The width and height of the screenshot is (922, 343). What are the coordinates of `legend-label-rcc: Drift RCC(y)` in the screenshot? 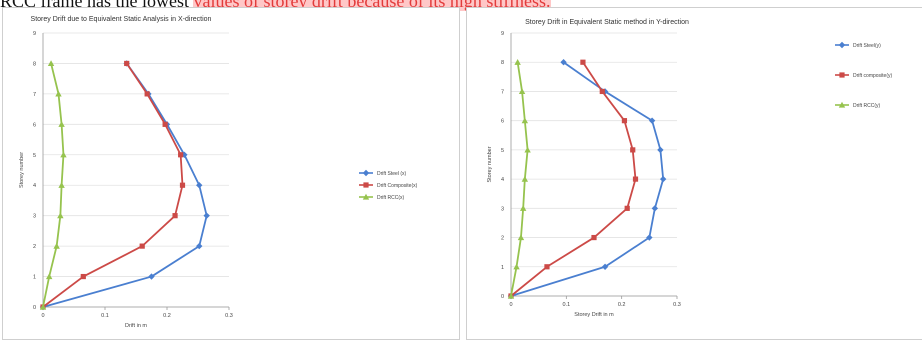 It's located at (867, 106).